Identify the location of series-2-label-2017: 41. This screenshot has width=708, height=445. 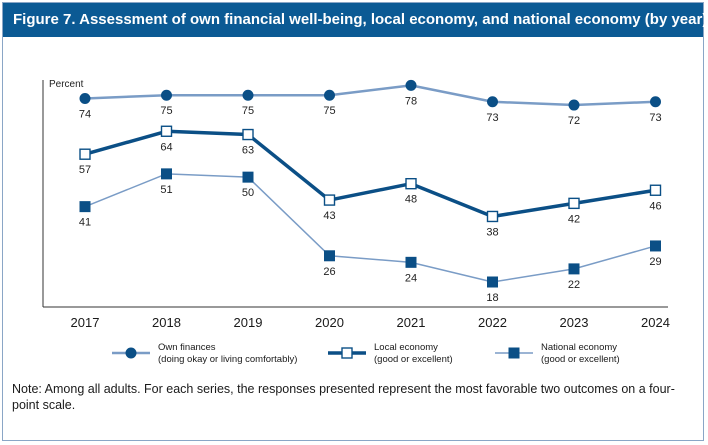
(85, 223).